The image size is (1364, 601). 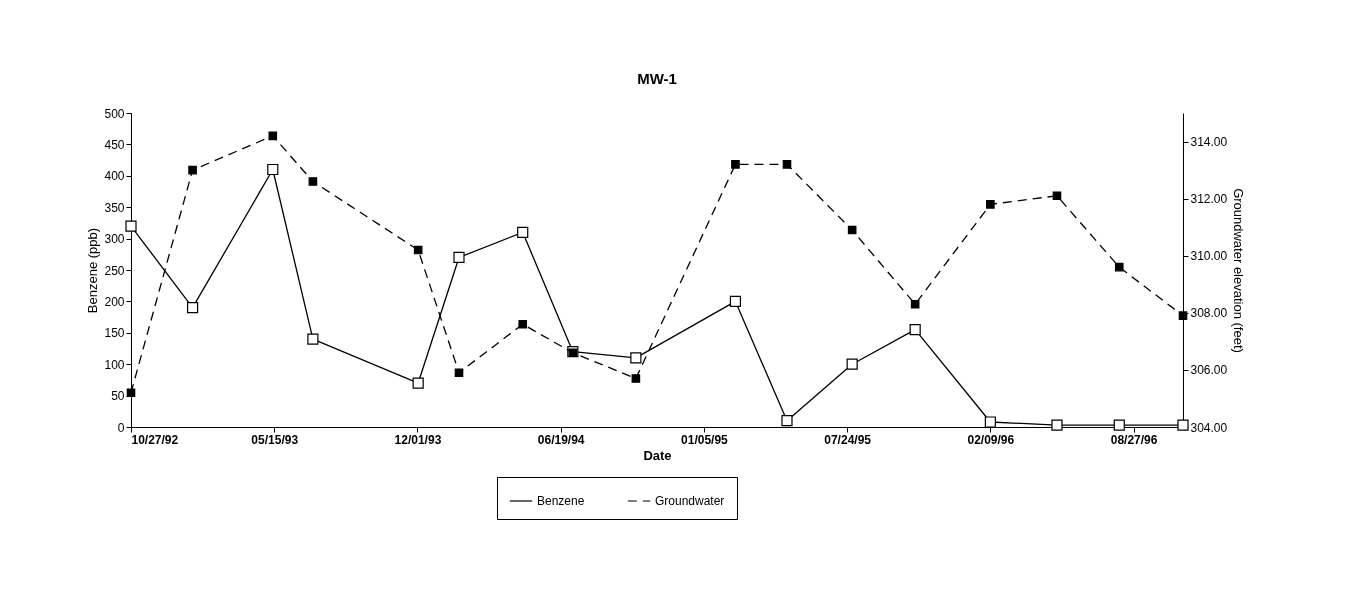 I want to click on y-tick-label: 400, so click(x=114, y=176).